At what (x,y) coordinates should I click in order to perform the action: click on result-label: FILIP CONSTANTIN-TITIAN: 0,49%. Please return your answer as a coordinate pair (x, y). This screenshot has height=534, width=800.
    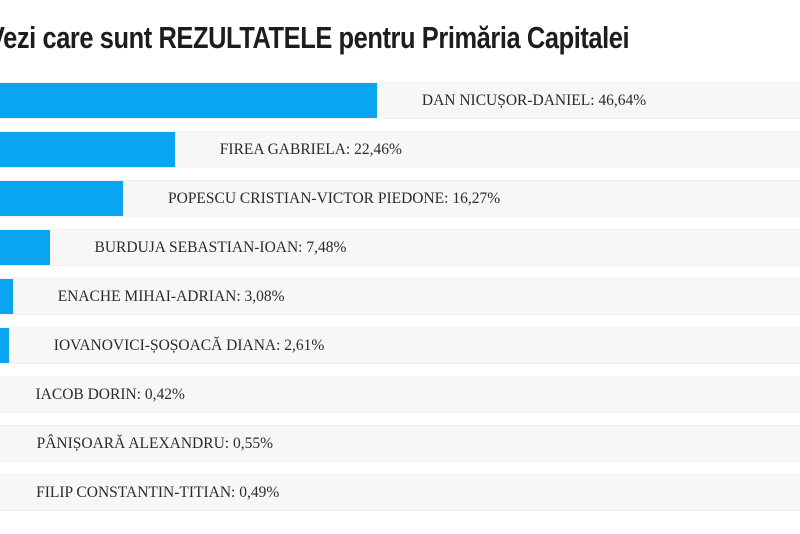
    Looking at the image, I should click on (158, 492).